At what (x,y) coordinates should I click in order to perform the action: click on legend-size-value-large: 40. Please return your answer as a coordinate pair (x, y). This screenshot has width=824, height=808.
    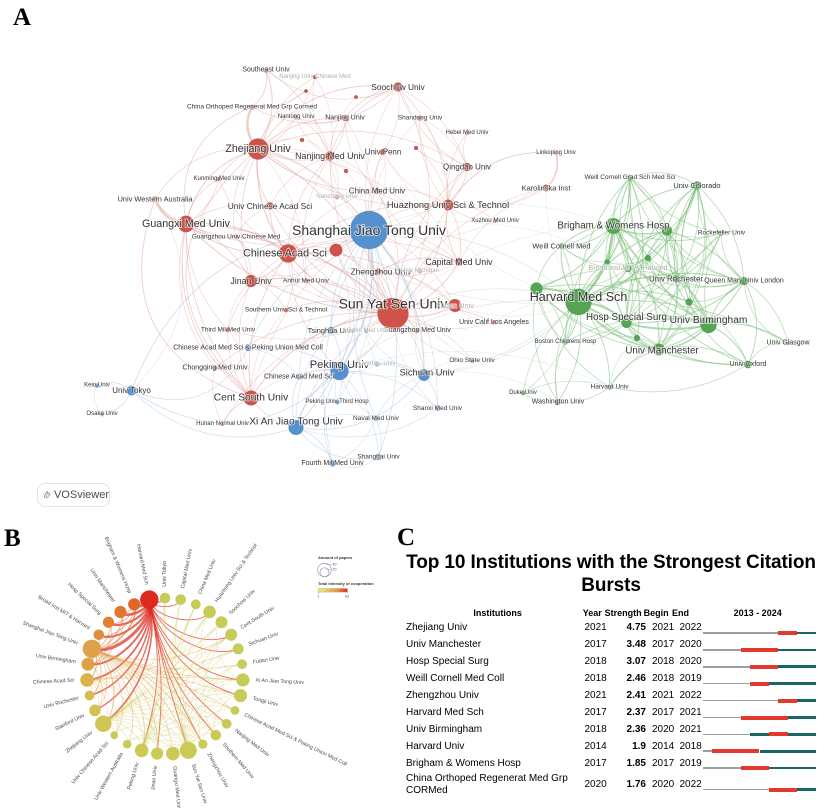
    Looking at the image, I should click on (335, 565).